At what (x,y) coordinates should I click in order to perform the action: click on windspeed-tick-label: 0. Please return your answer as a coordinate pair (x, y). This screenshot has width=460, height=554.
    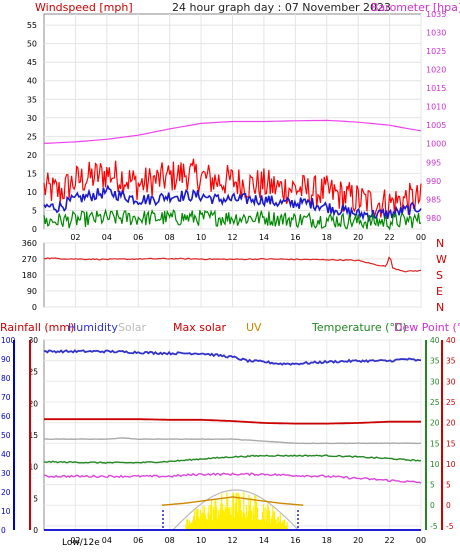
    Looking at the image, I should click on (34, 229).